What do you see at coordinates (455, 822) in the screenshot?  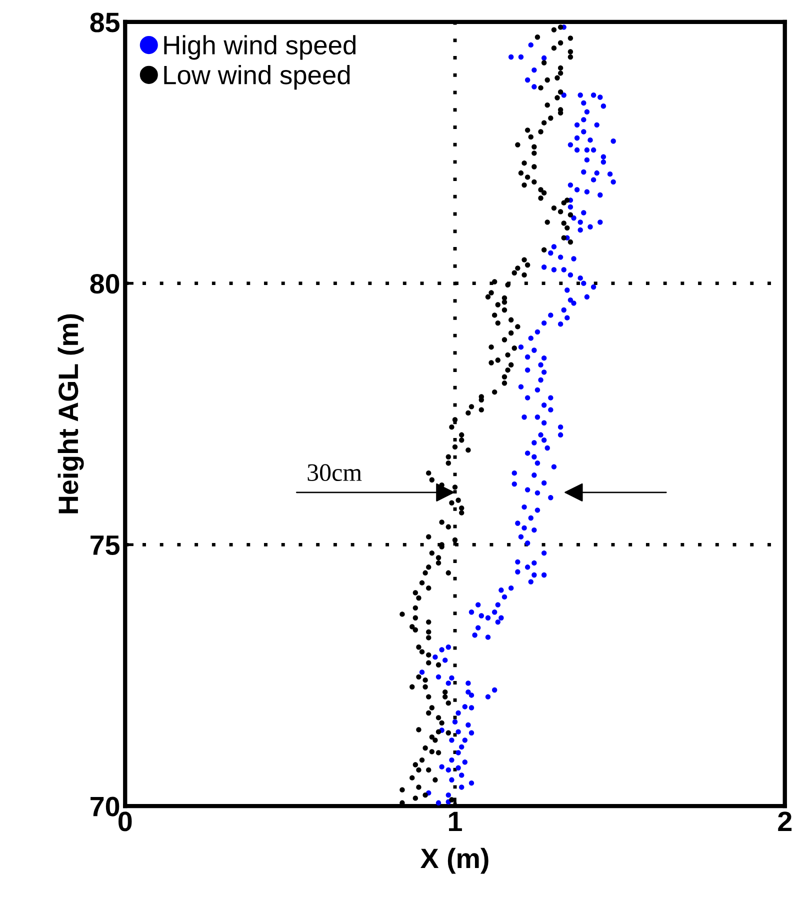 I see `x-tick-label: 1` at bounding box center [455, 822].